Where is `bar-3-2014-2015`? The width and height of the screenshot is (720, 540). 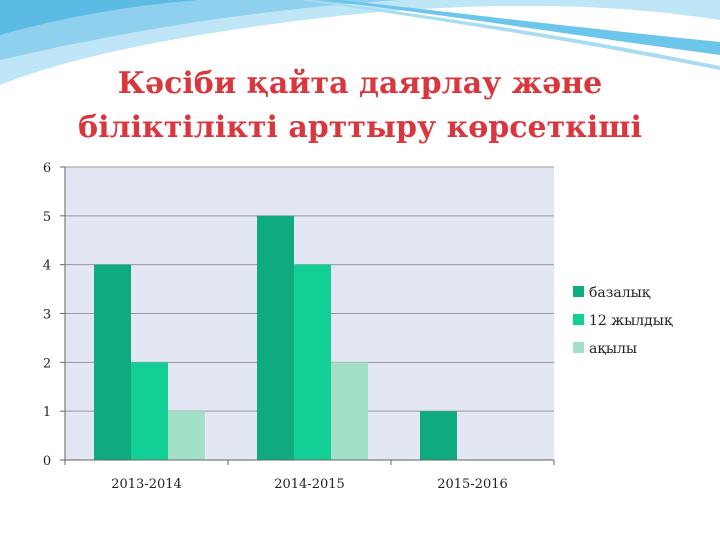 bar-3-2014-2015 is located at coordinates (349, 411).